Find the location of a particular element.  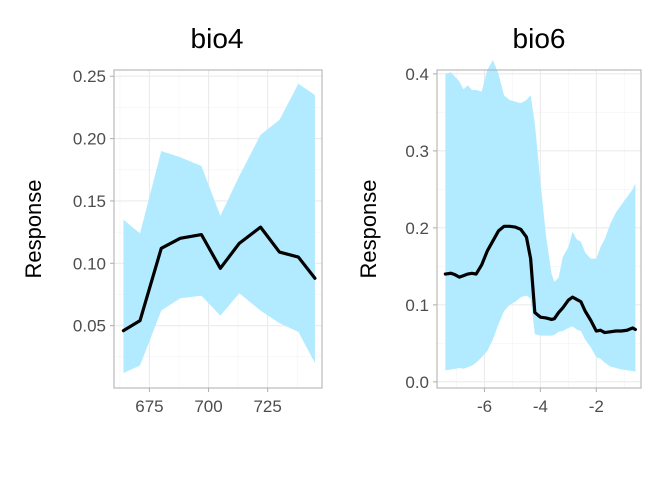

y-tick-label: 0.2 is located at coordinates (417, 228).